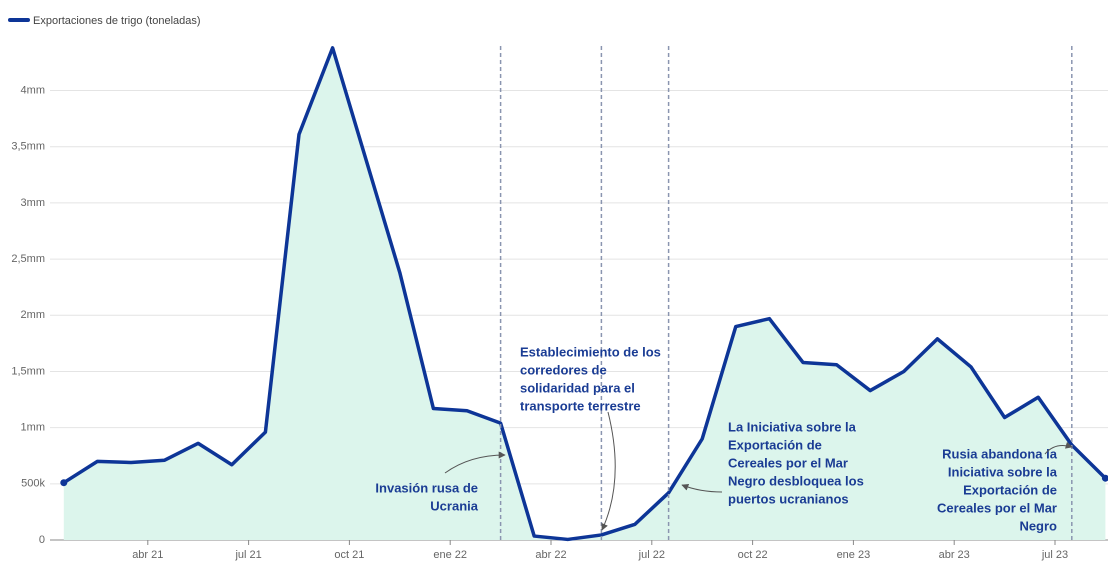 Image resolution: width=1108 pixels, height=563 pixels. I want to click on annotation-text: corredores de, so click(563, 369).